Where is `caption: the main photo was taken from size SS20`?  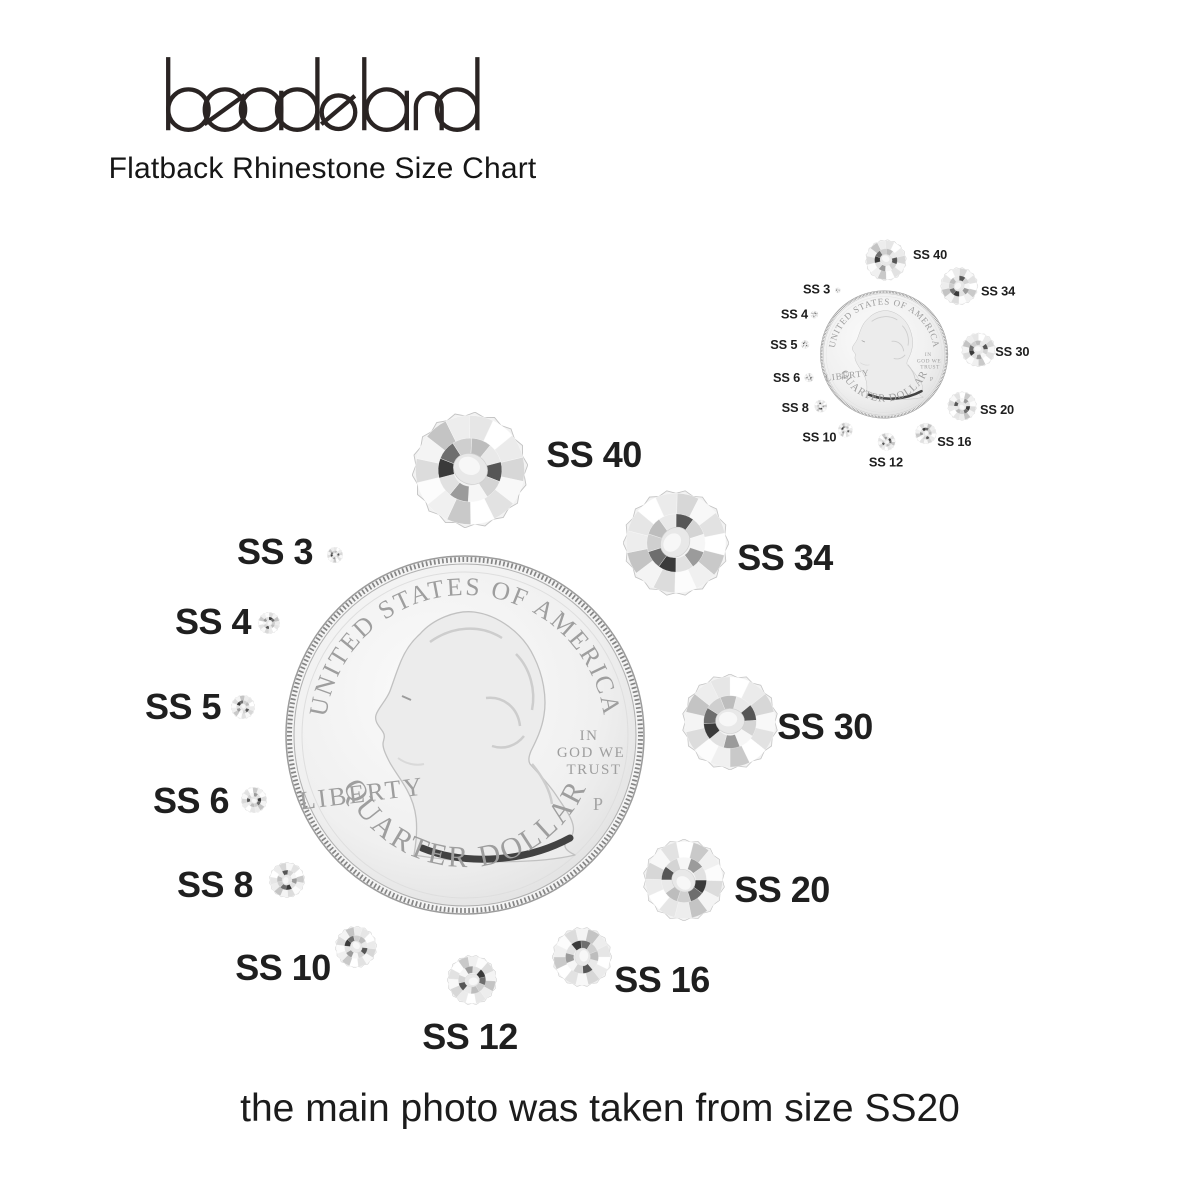
caption: the main photo was taken from size SS20 is located at coordinates (600, 1108).